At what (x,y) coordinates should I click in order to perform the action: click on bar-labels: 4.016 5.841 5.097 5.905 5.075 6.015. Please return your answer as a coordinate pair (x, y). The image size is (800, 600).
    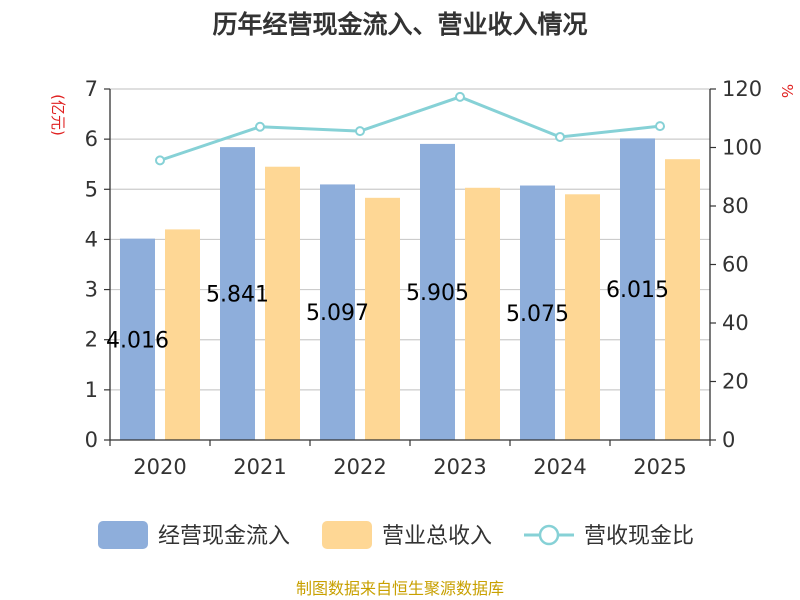
    Looking at the image, I should click on (387, 315).